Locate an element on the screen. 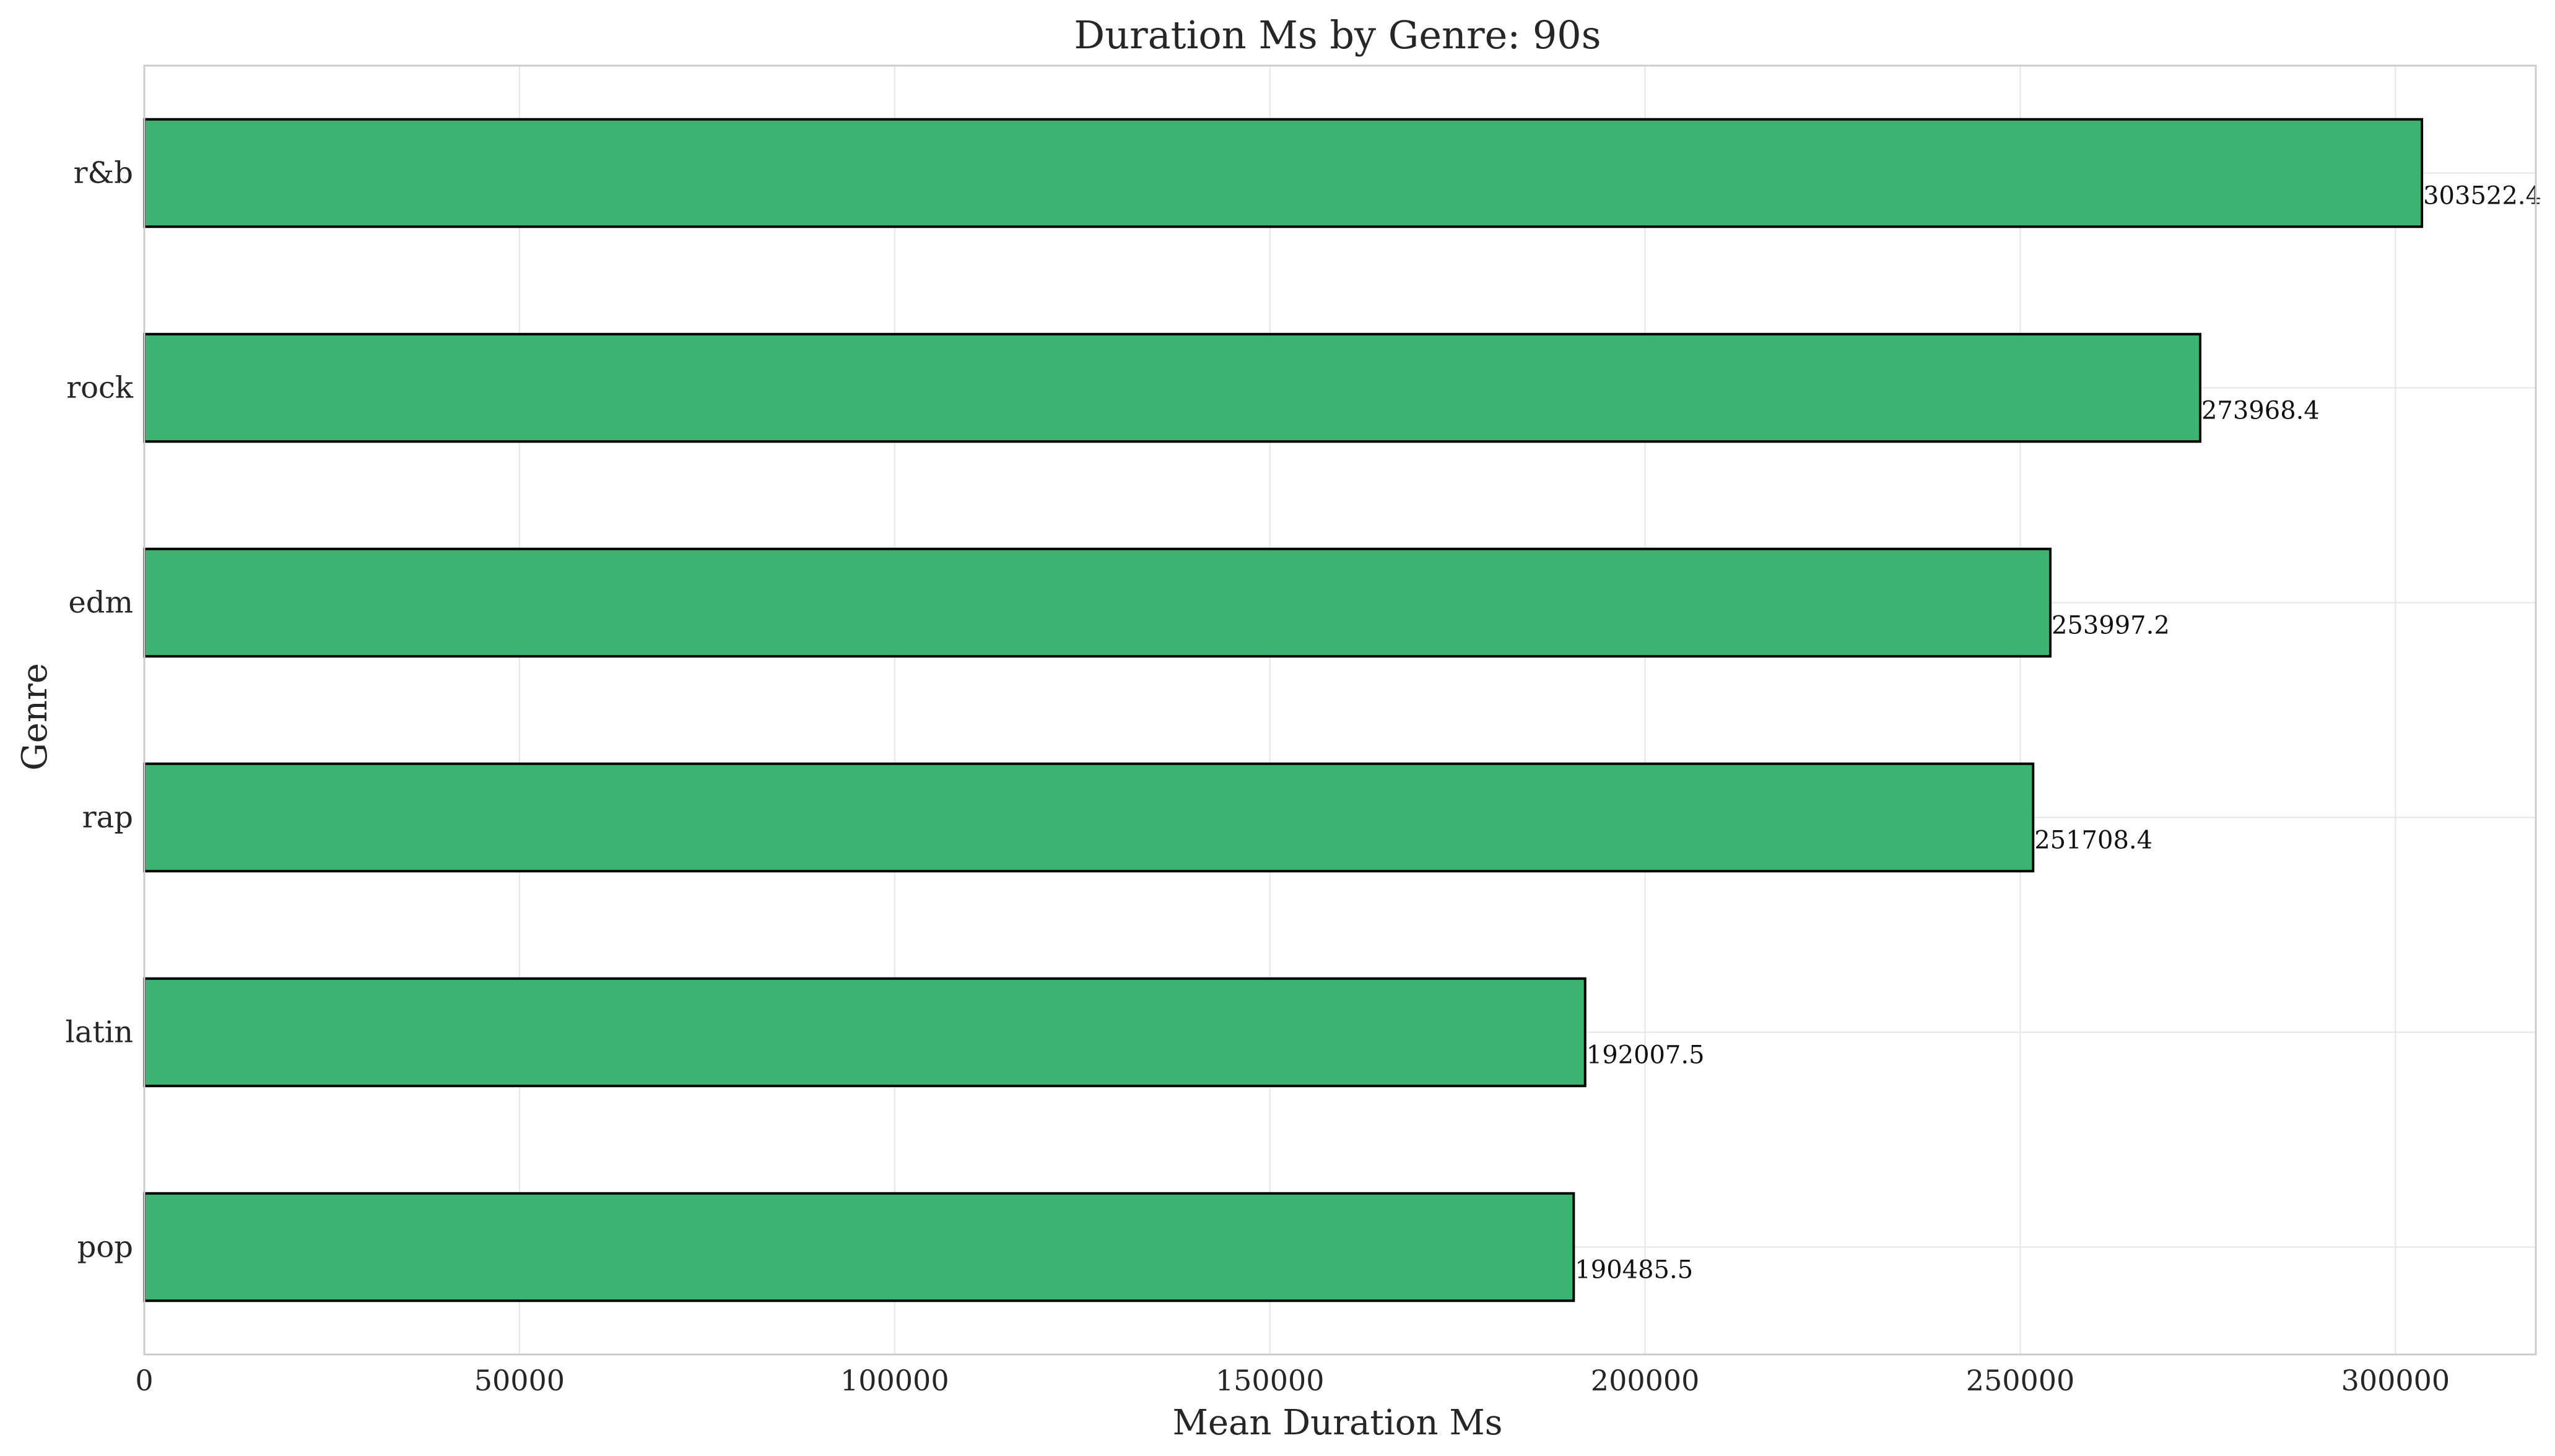  x-tick-label: 50000 is located at coordinates (519, 1380).